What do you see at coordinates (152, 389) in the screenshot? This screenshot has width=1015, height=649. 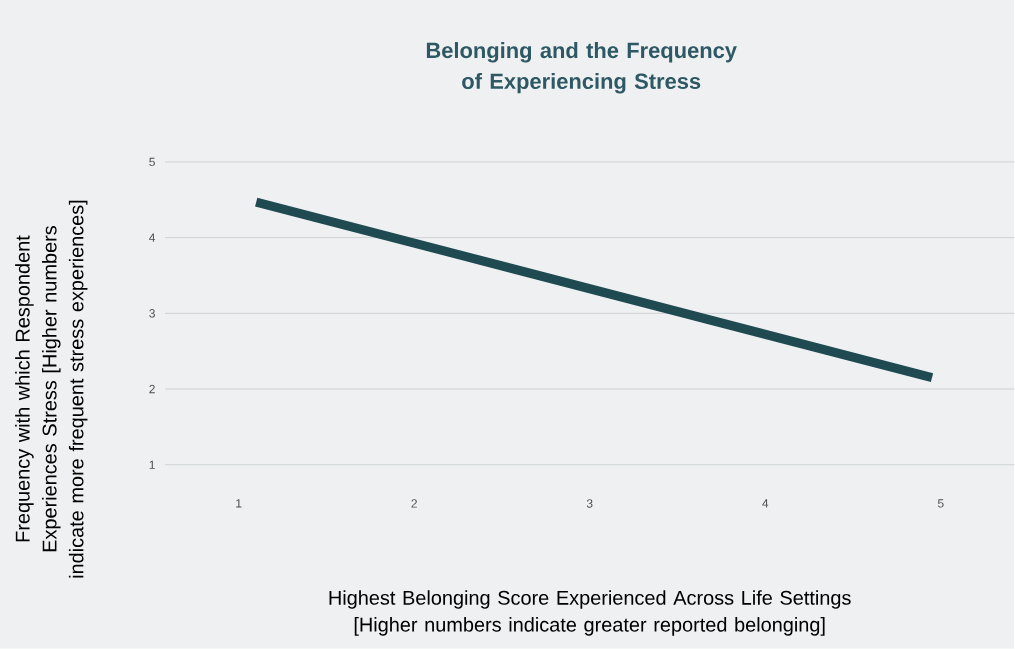 I see `y-tick-label: 2` at bounding box center [152, 389].